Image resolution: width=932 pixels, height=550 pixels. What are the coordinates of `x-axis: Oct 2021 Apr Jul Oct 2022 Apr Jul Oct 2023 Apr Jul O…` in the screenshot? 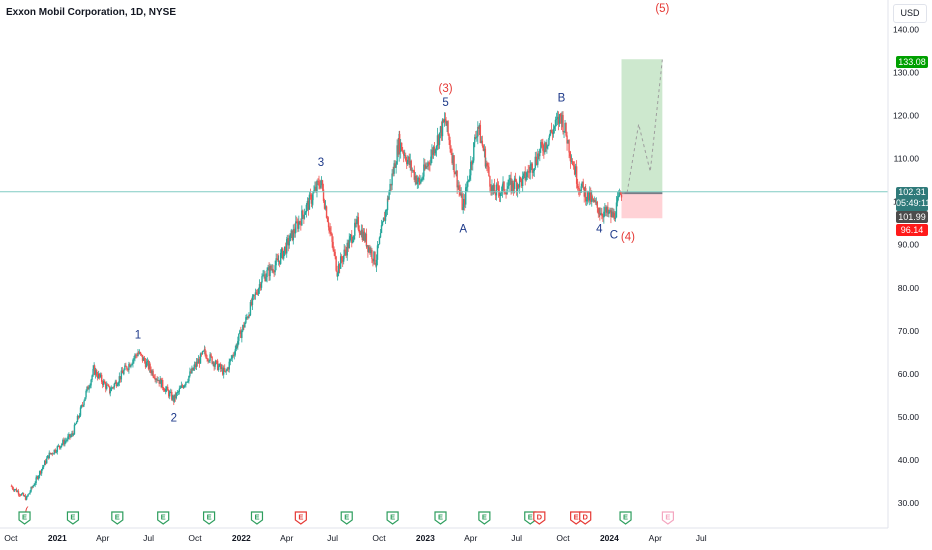 It's located at (444, 535).